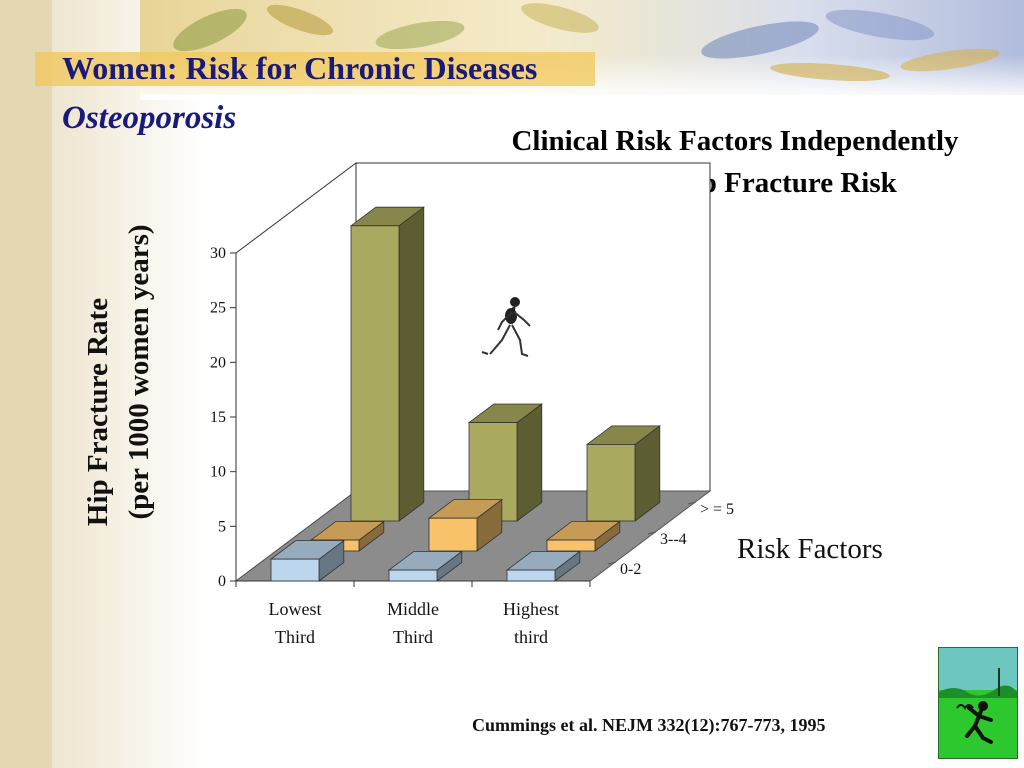 The width and height of the screenshot is (1024, 768). What do you see at coordinates (516, 329) in the screenshot?
I see `walking-skeleton-icon` at bounding box center [516, 329].